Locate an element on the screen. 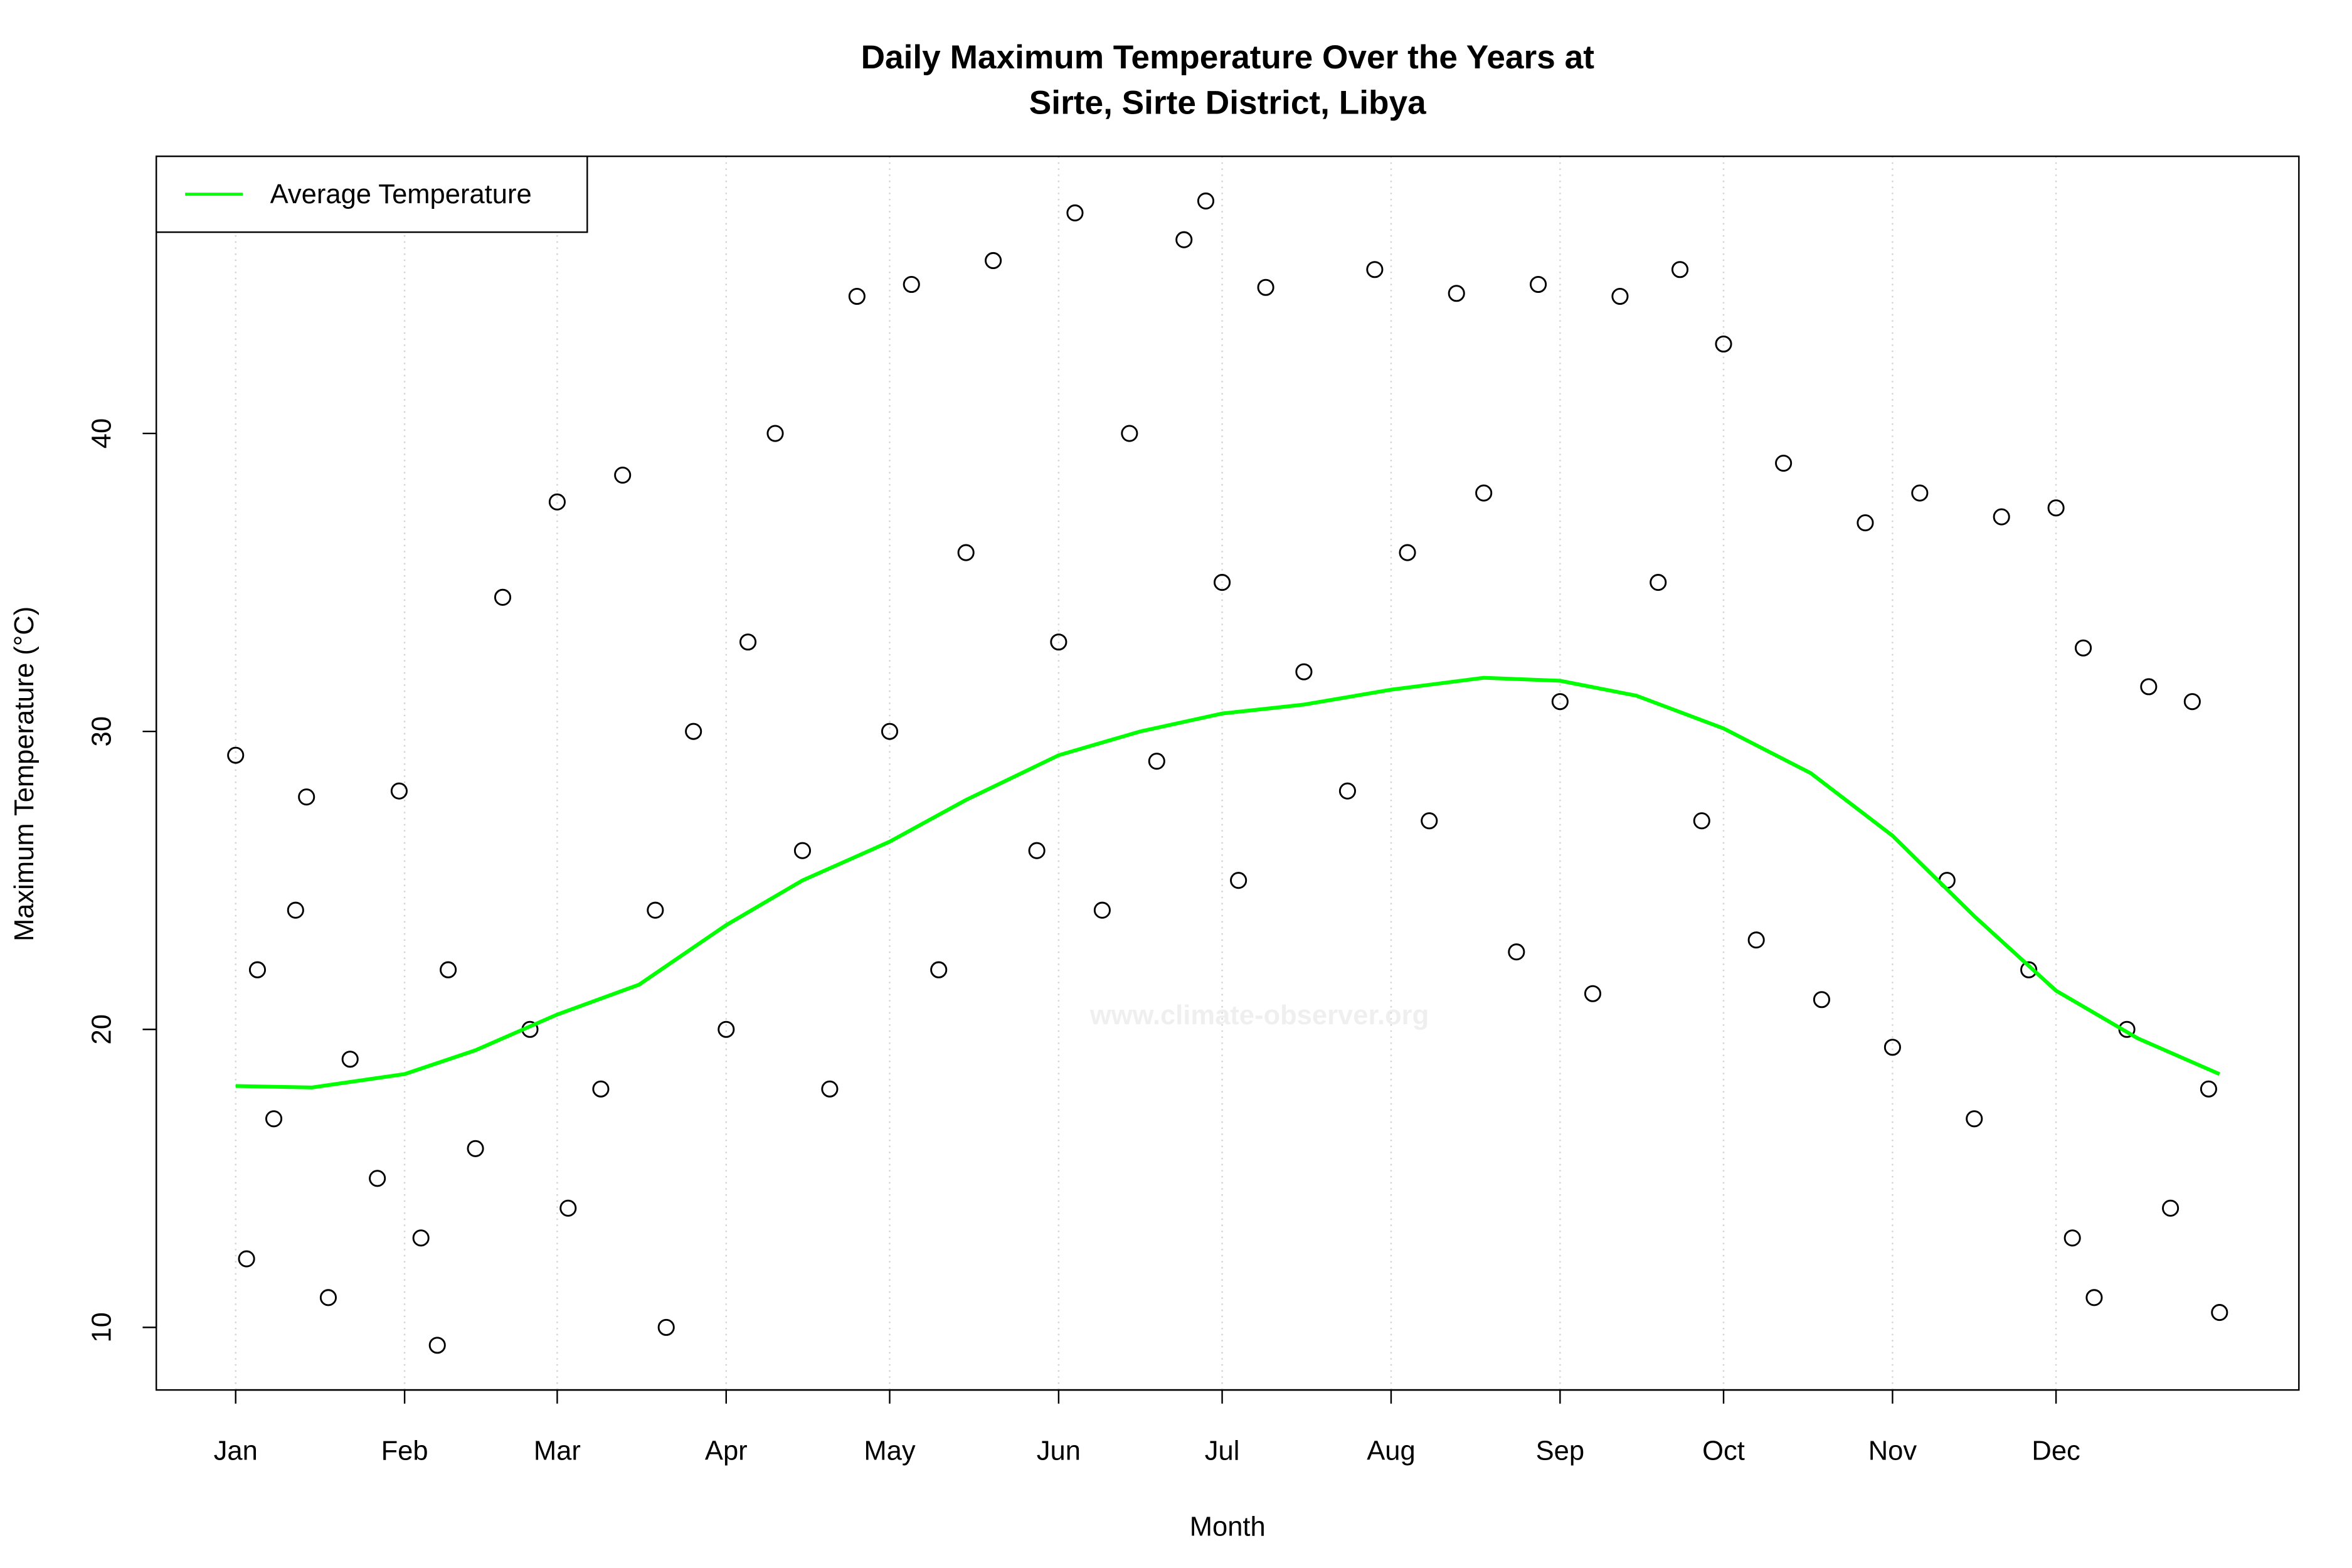 The image size is (2352, 1568). x-tick-label: Jan is located at coordinates (236, 1451).